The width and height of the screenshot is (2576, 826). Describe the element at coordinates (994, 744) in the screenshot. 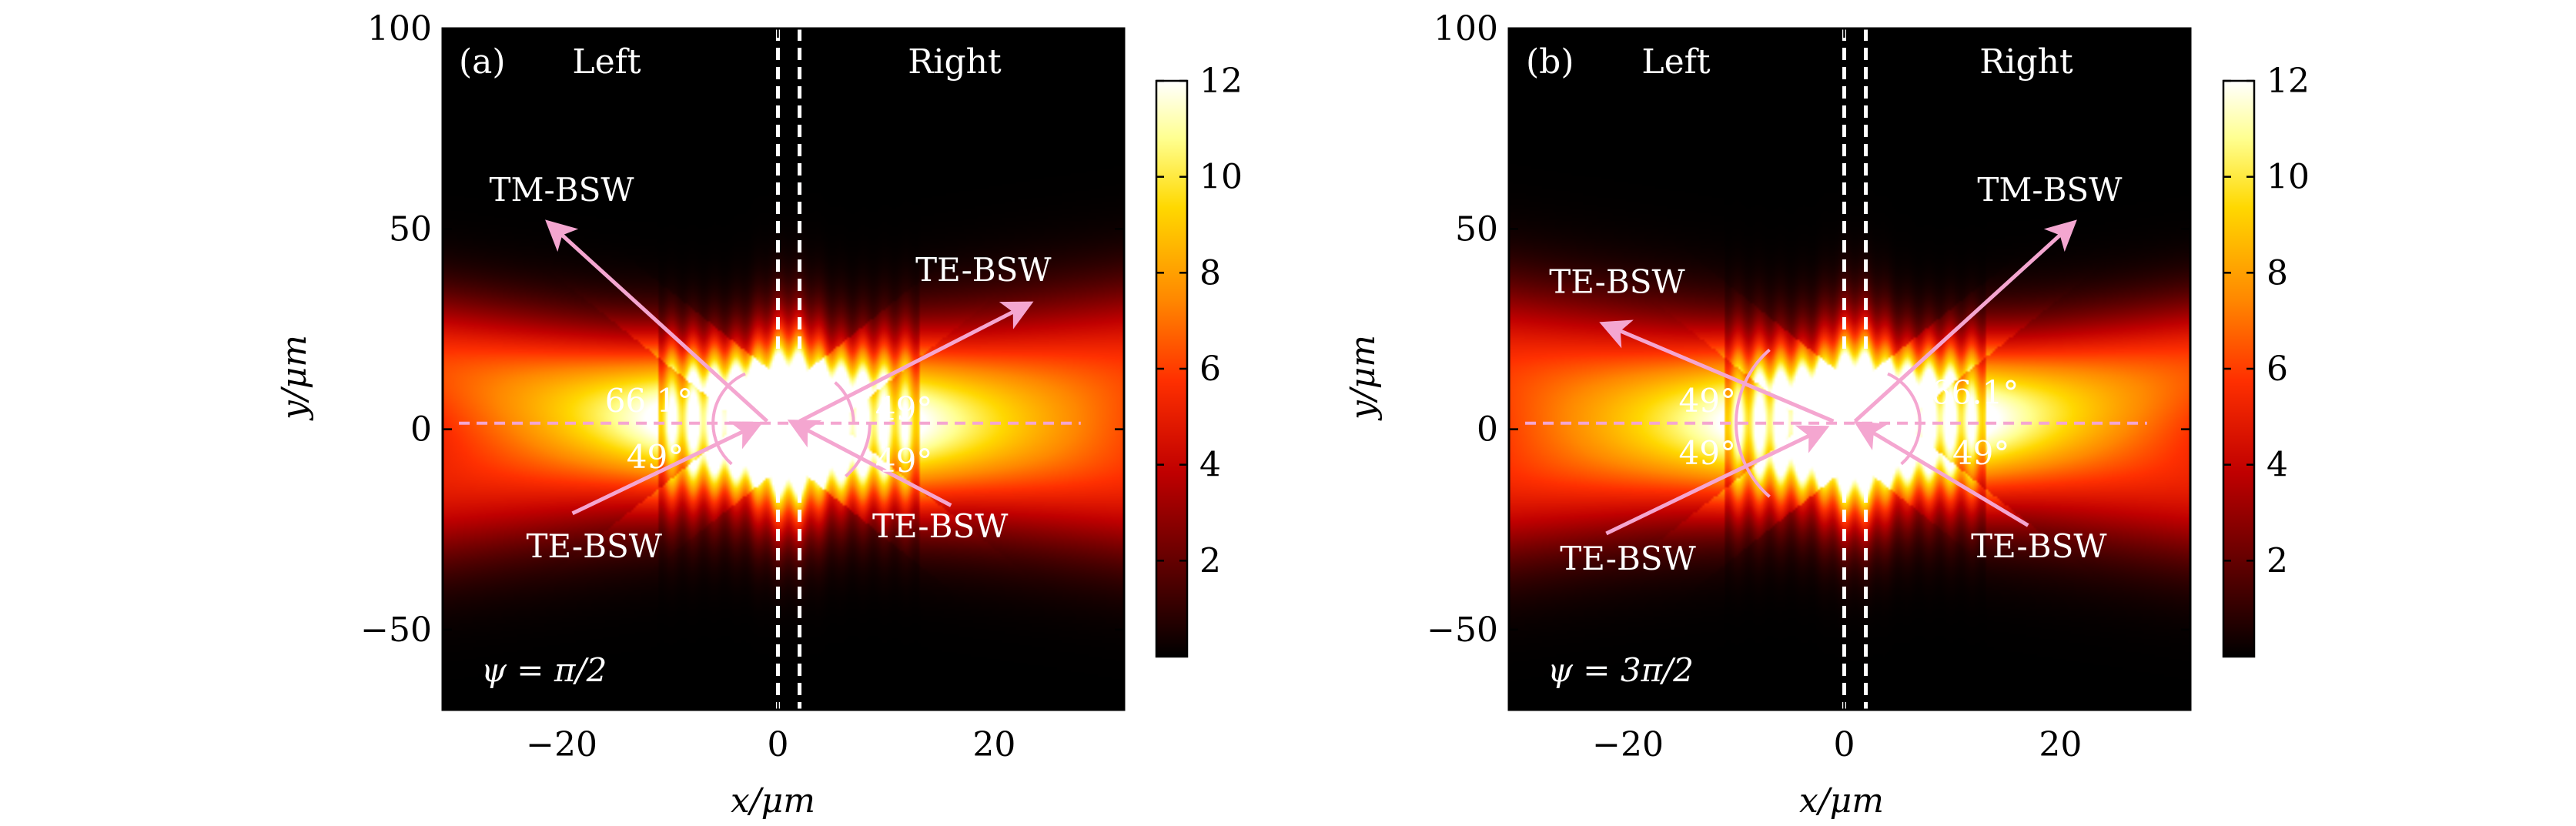

I see `x-tick-label-a-2: 20` at that location.